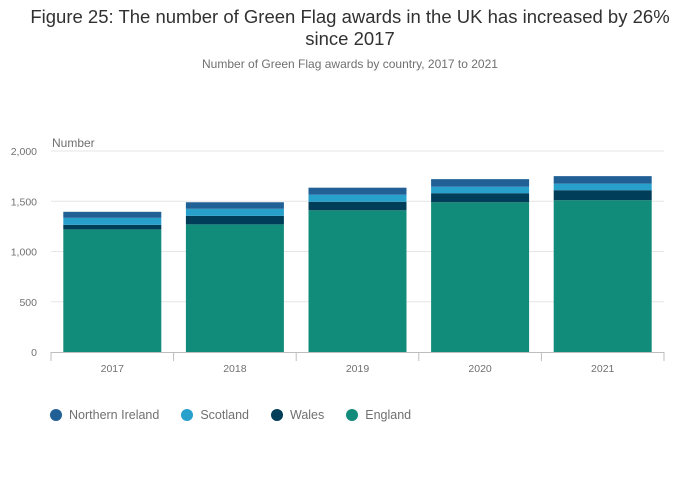 The image size is (700, 502). Describe the element at coordinates (603, 369) in the screenshot. I see `x-tick-label: 2021` at that location.